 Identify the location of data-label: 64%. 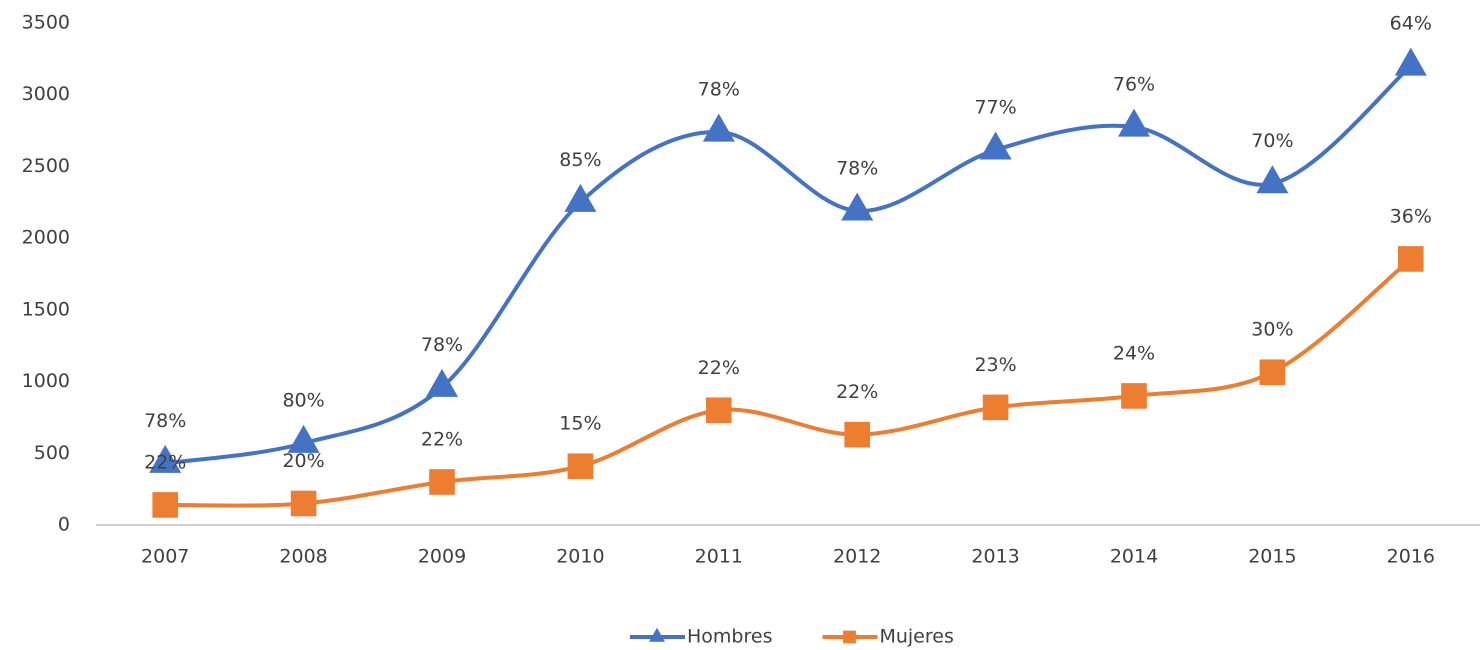
(1411, 24).